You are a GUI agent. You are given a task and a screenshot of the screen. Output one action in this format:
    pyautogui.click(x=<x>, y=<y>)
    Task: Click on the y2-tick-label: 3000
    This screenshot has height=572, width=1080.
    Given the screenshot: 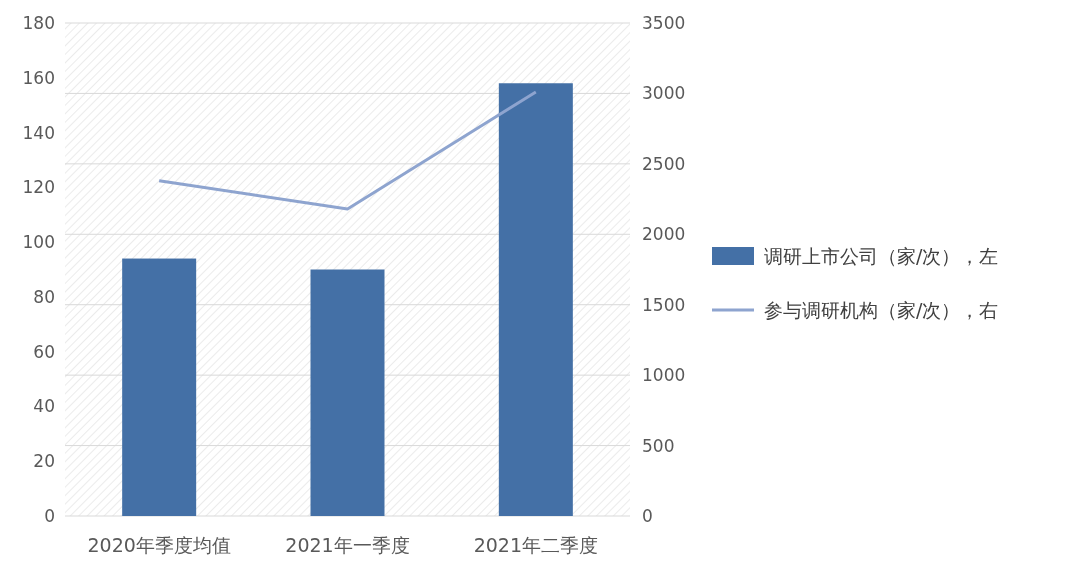 What is the action you would take?
    pyautogui.click(x=664, y=93)
    